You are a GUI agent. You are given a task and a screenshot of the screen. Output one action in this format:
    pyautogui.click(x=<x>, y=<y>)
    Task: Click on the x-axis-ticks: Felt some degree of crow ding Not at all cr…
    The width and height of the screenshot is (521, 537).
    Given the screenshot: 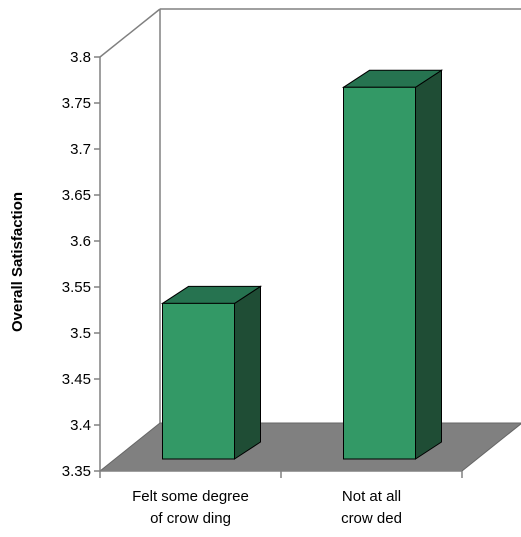 What is the action you would take?
    pyautogui.click(x=281, y=499)
    